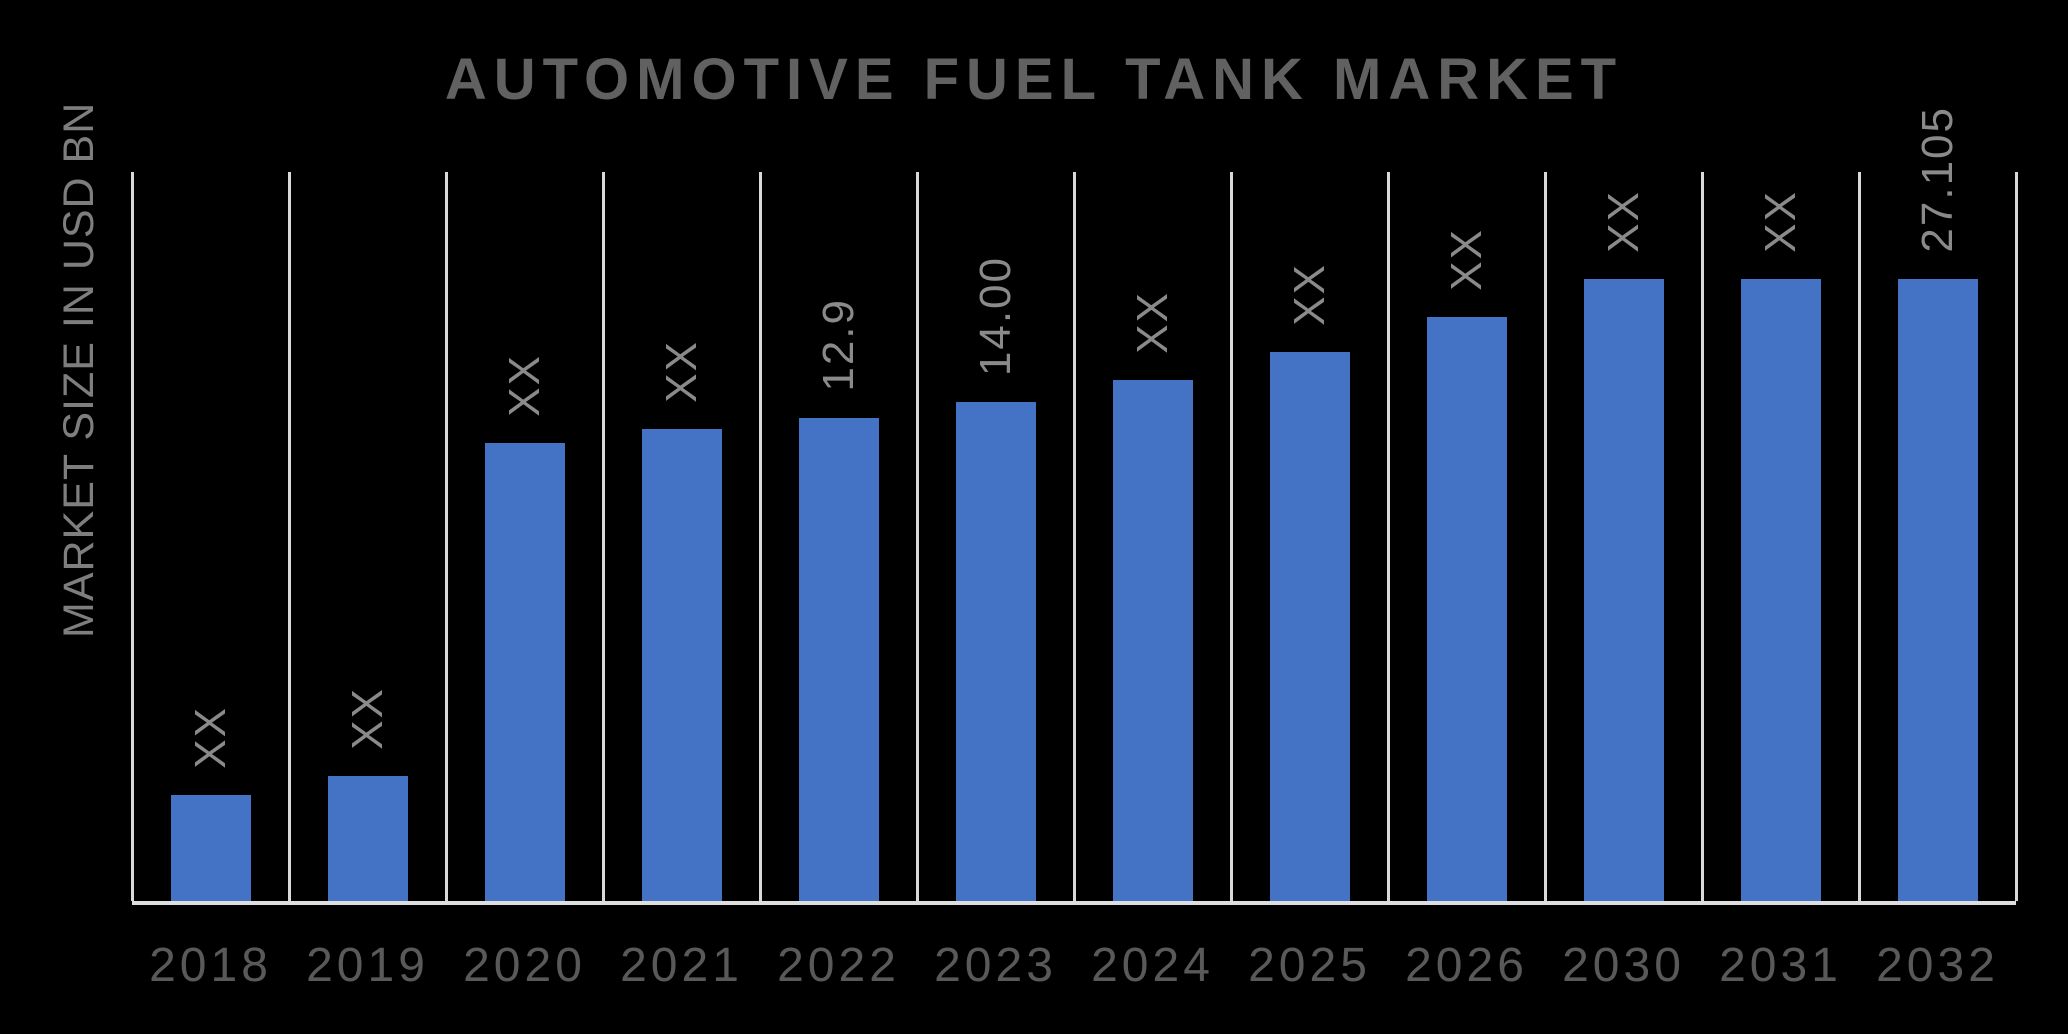 Image resolution: width=2068 pixels, height=1034 pixels. Describe the element at coordinates (1034, 79) in the screenshot. I see `chart-title: AUTOMOTIVE FUEL TANK MARKET` at that location.